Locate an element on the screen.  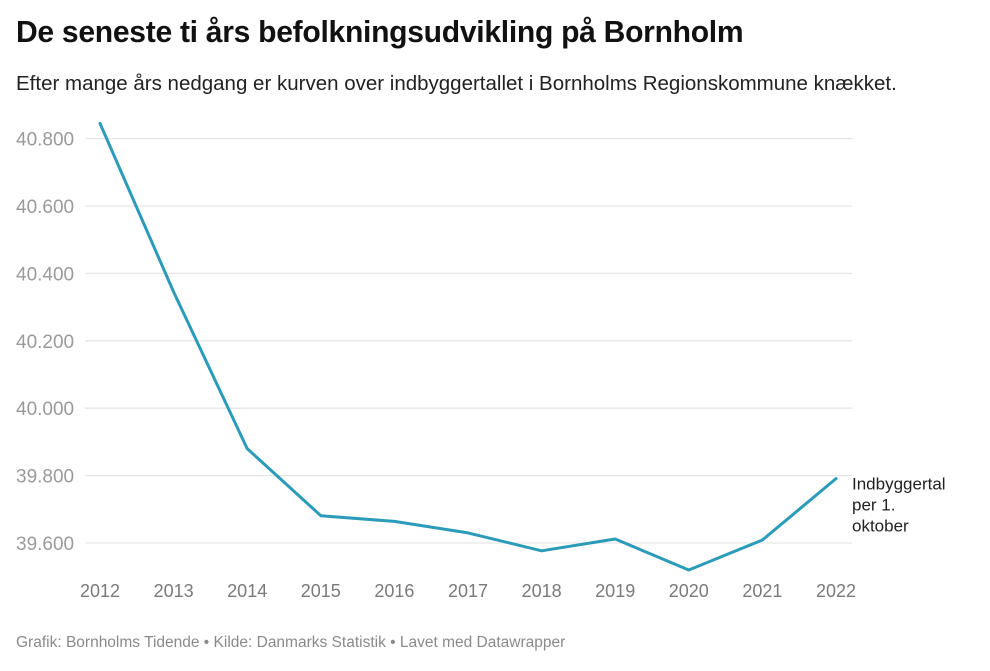
x-tick-label: 2015 is located at coordinates (321, 591).